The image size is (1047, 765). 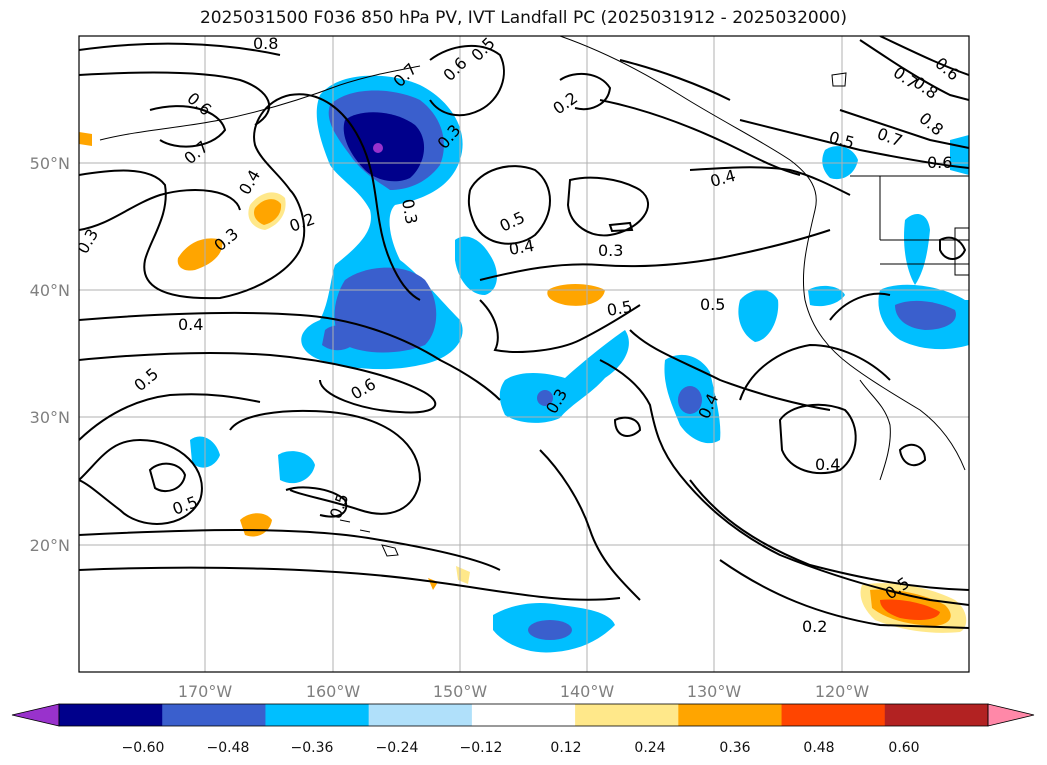 I want to click on lat-label: 40°N, so click(x=50, y=290).